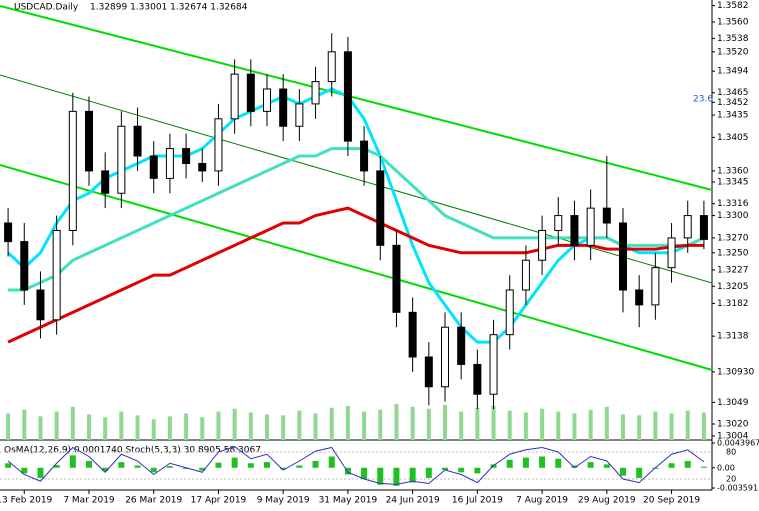 Image resolution: width=759 pixels, height=511 pixels. I want to click on stoch-tick-label: 80, so click(731, 452).